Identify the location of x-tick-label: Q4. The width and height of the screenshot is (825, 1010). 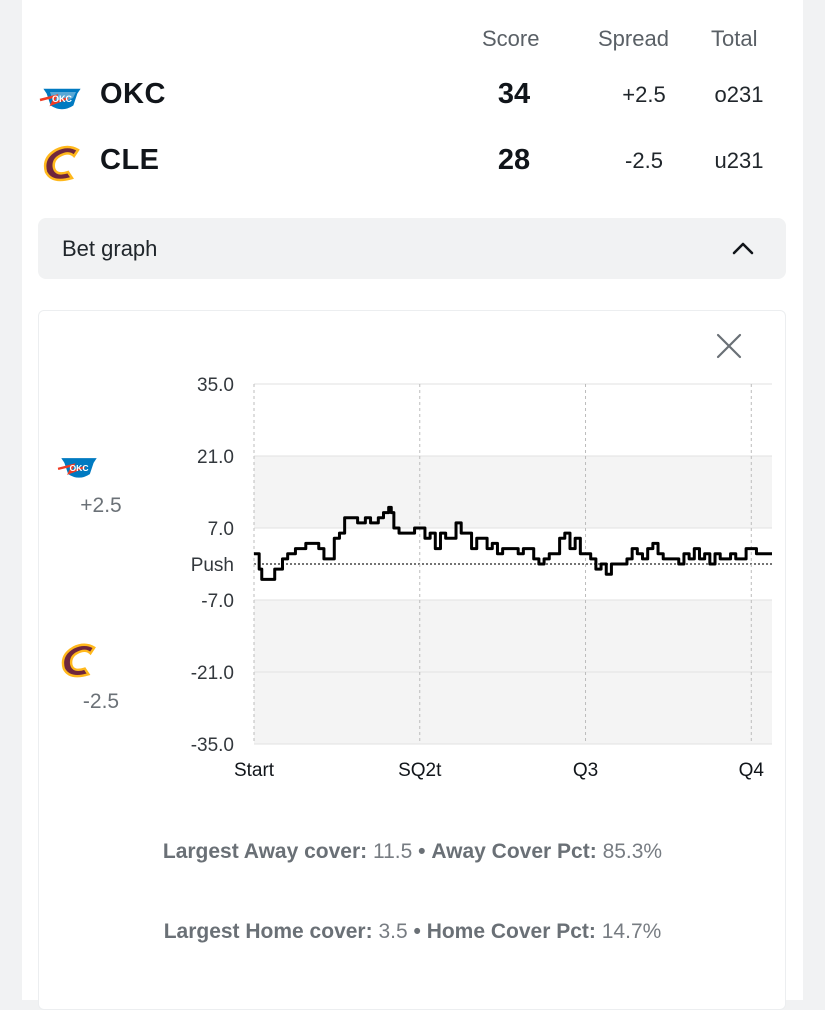
(752, 770).